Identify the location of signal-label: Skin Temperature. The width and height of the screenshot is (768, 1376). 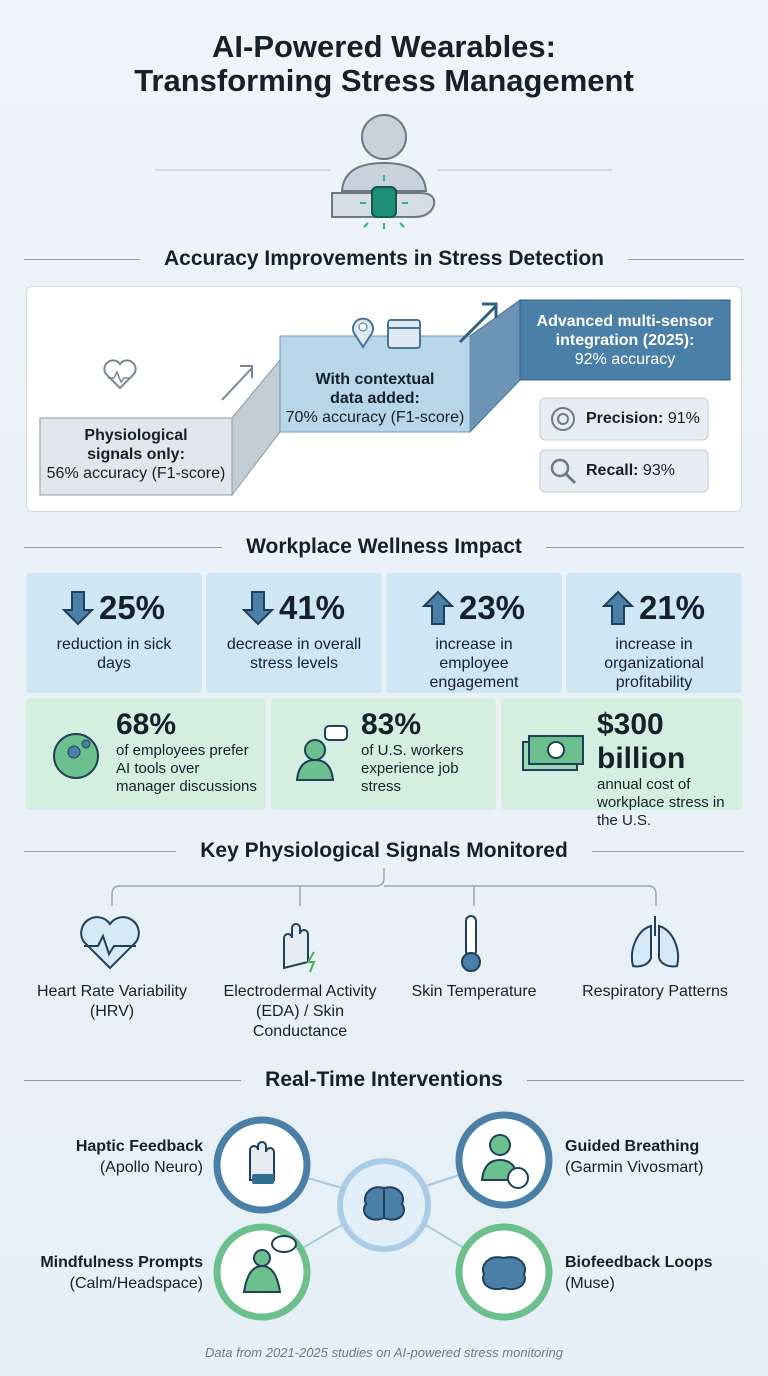
(474, 991).